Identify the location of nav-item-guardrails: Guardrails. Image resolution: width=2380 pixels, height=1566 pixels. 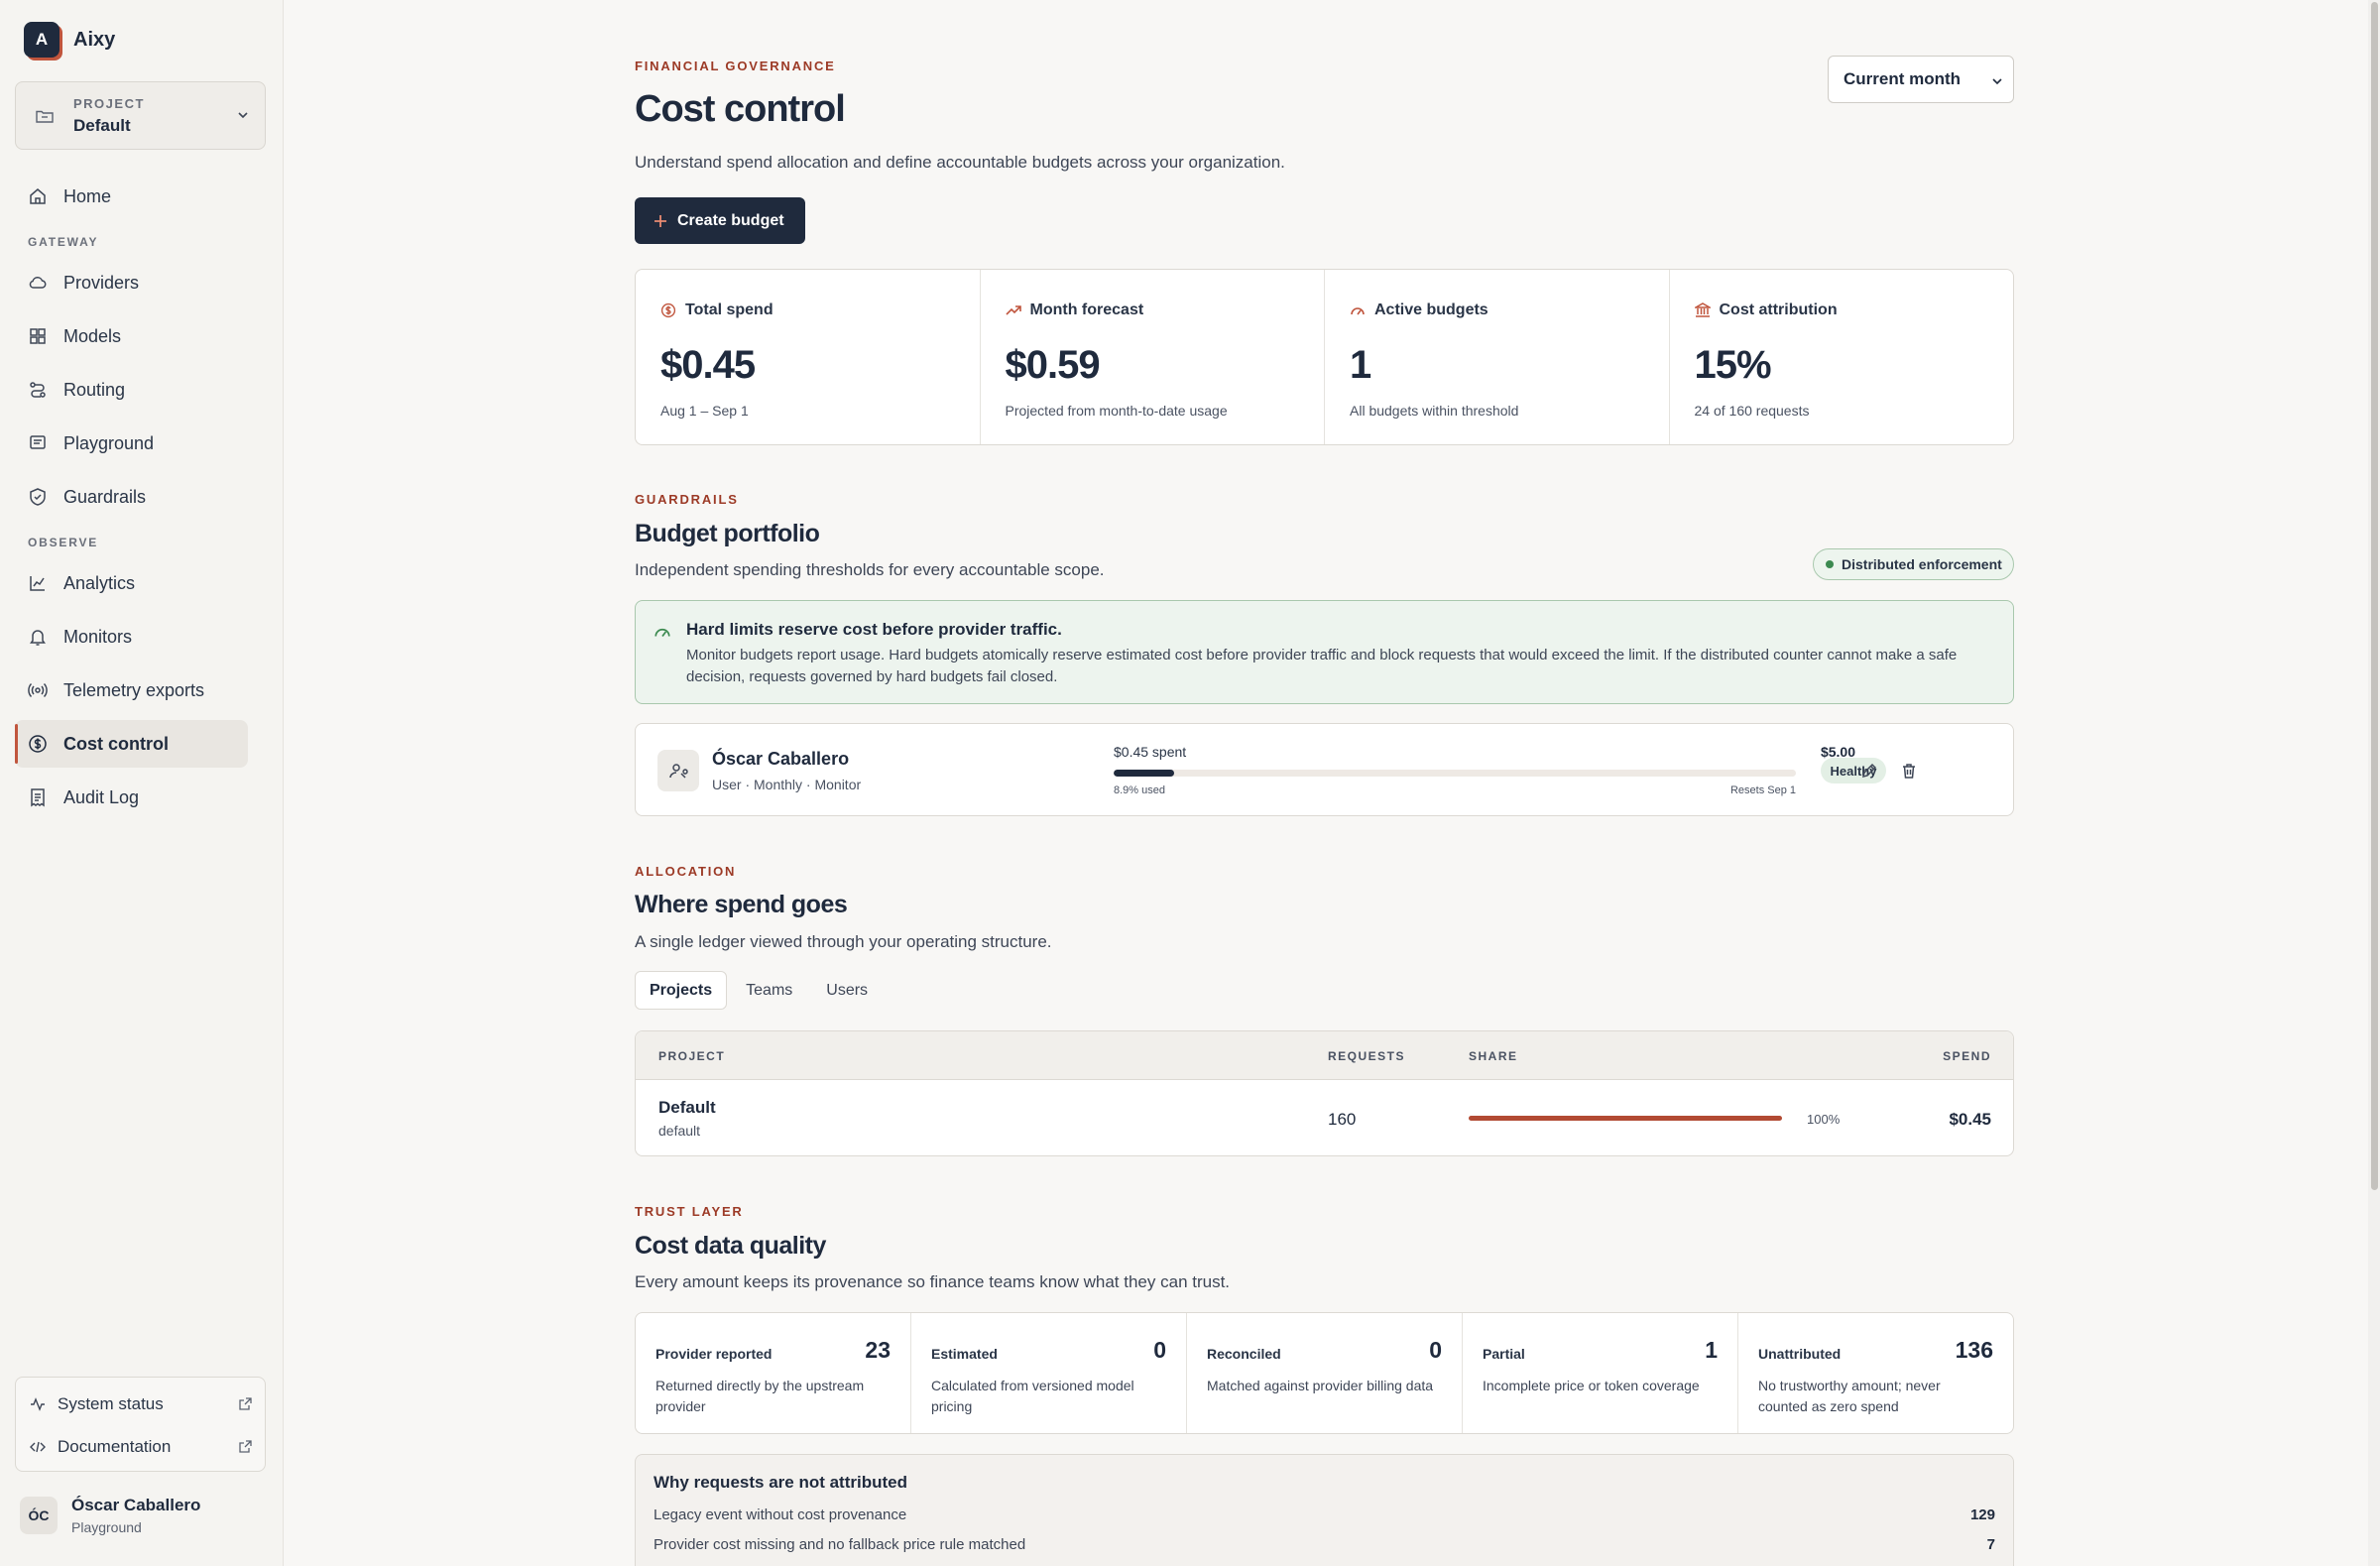
(131, 497).